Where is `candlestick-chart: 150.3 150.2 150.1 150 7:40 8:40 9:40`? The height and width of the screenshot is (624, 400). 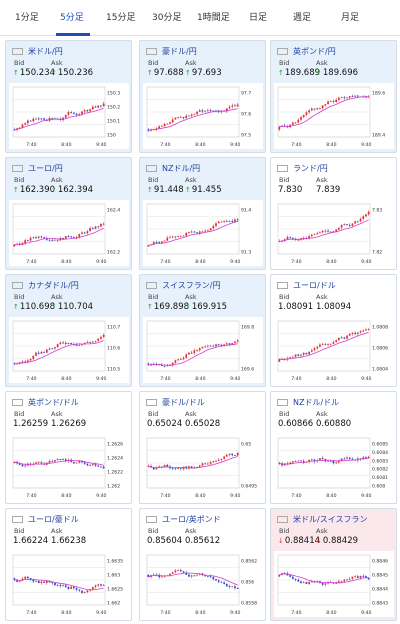 candlestick-chart: 150.3 150.2 150.1 150 7:40 8:40 9:40 is located at coordinates (69, 116).